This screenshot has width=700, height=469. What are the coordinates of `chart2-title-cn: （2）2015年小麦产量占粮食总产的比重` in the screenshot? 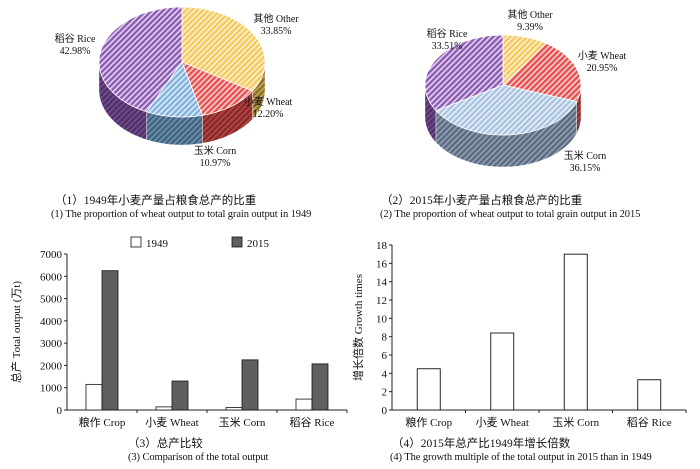 It's located at (482, 201).